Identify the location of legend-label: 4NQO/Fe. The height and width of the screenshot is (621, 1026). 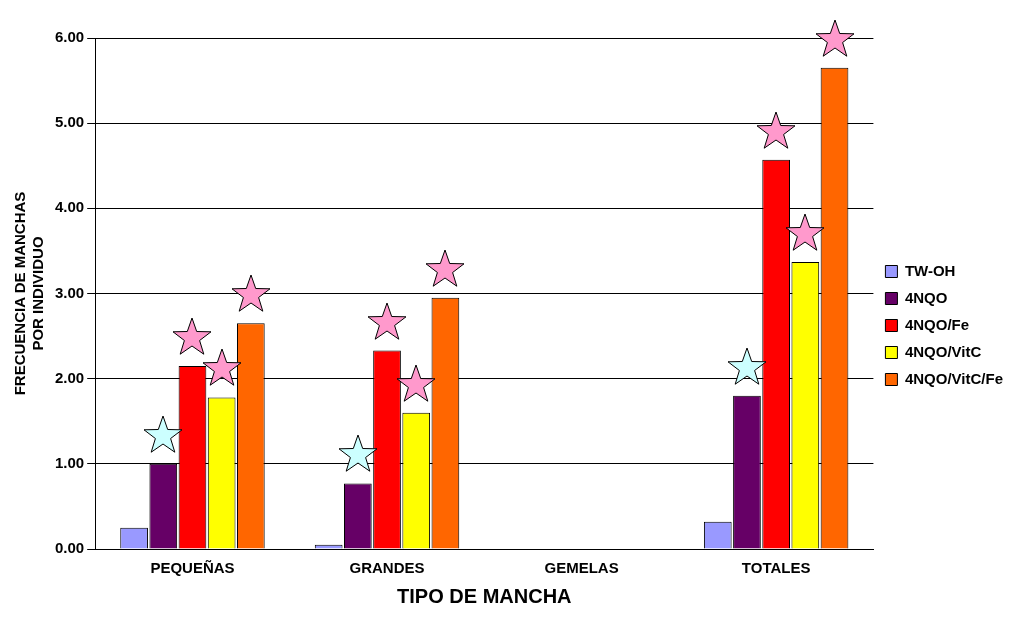
(937, 324).